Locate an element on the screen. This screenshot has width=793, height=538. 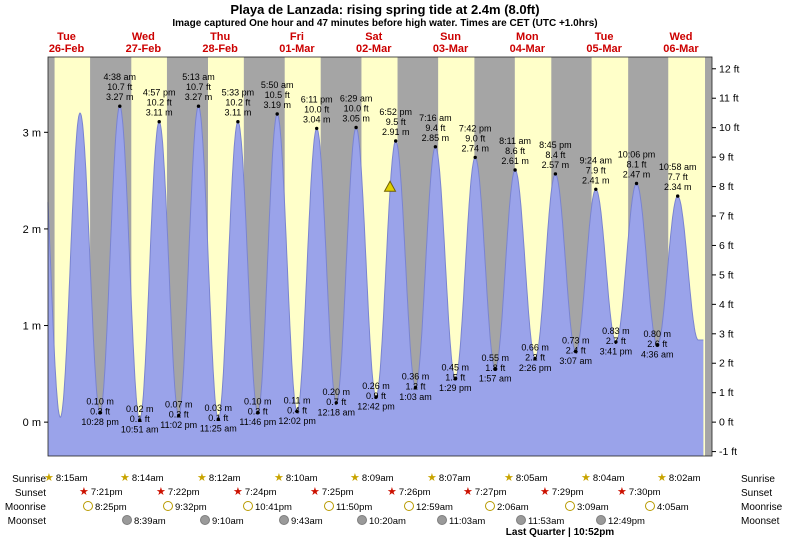
svg-text: 11:46 pm is located at coordinates (257, 422).